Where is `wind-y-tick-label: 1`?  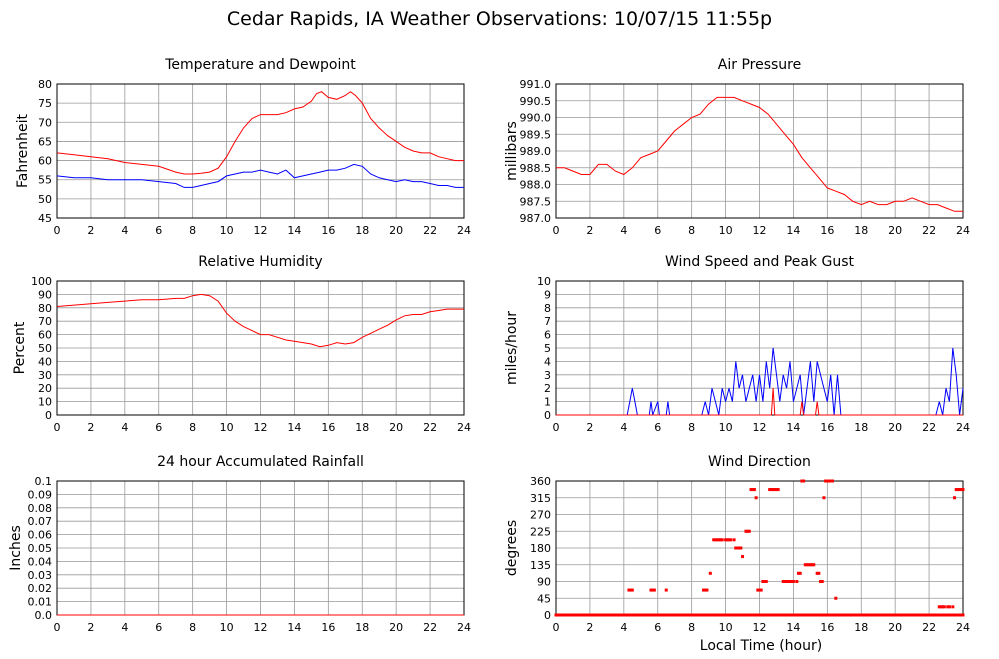 wind-y-tick-label: 1 is located at coordinates (547, 402).